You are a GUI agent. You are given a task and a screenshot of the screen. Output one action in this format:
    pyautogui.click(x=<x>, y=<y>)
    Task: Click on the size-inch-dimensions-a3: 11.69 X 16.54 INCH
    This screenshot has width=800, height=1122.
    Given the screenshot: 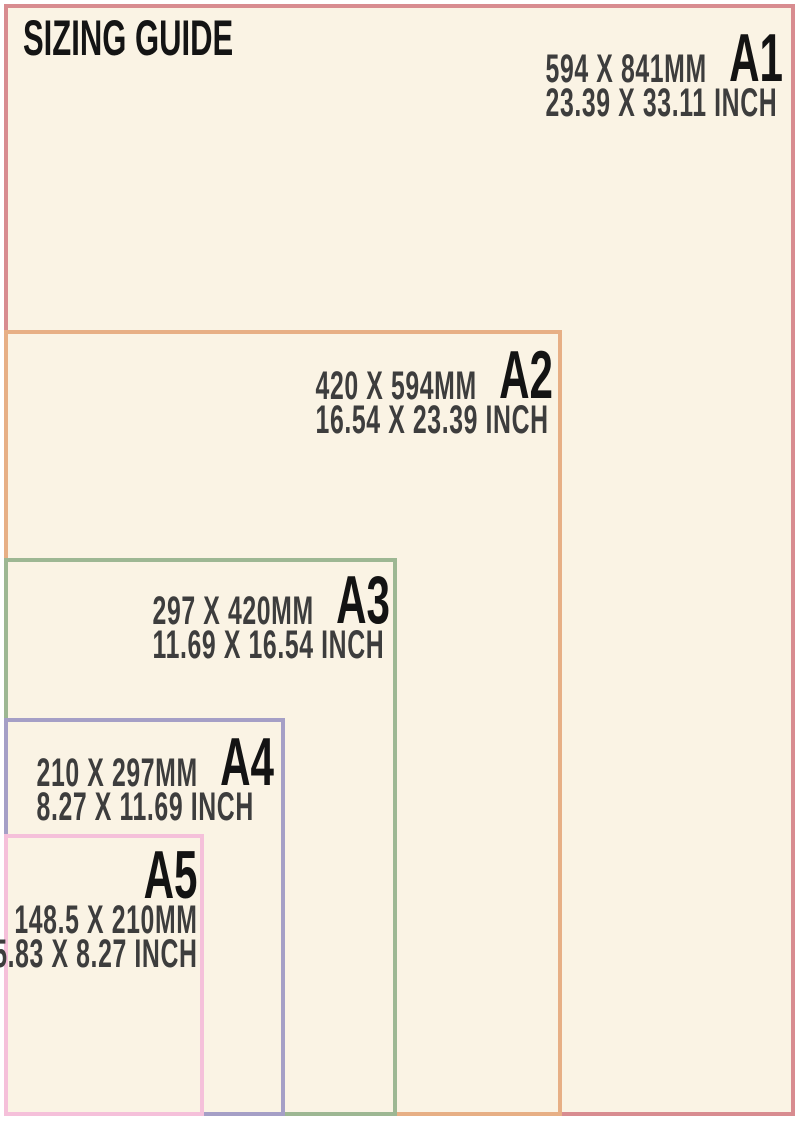 What is the action you would take?
    pyautogui.click(x=268, y=645)
    